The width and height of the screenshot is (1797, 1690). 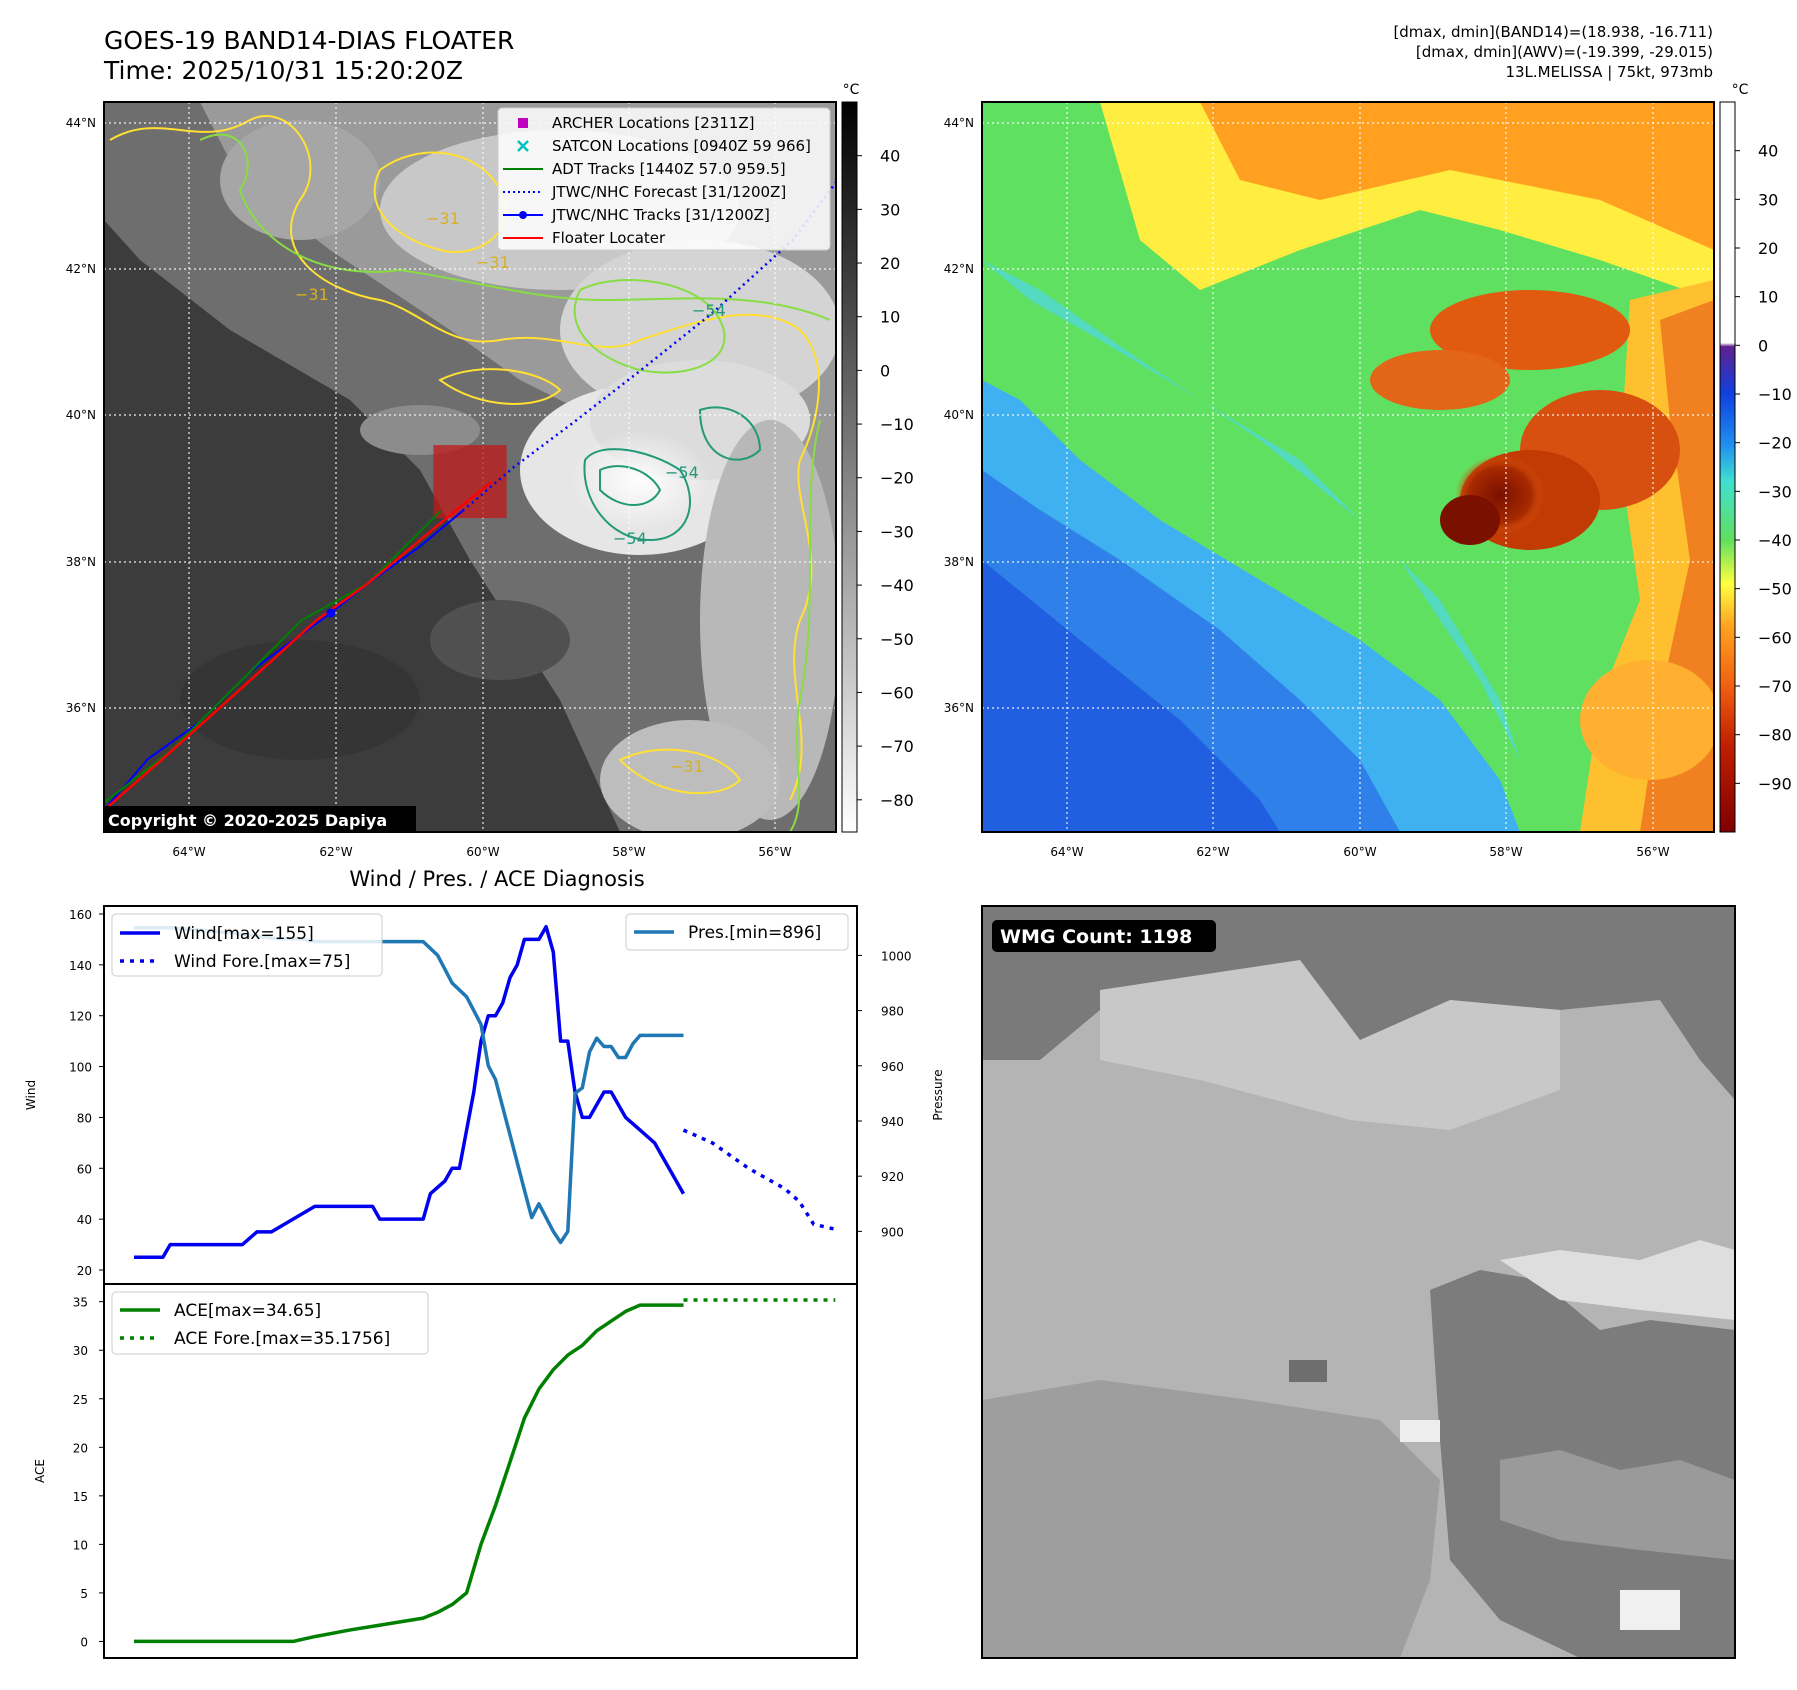 What do you see at coordinates (84, 1118) in the screenshot?
I see `wind-tick-label: 80` at bounding box center [84, 1118].